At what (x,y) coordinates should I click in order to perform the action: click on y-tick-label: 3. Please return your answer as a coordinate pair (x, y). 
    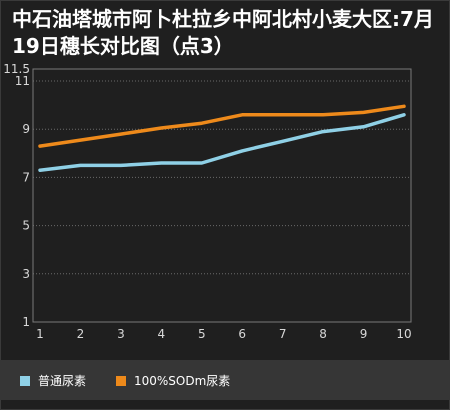
    Looking at the image, I should click on (26, 274).